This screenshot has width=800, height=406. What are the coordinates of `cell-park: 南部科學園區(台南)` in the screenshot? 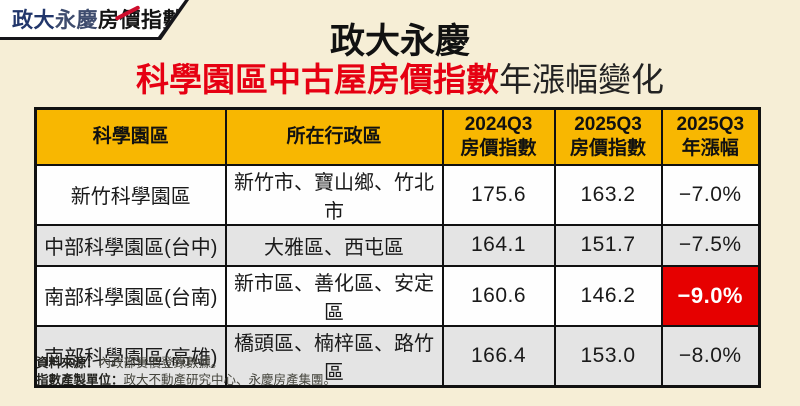 It's located at (130, 295).